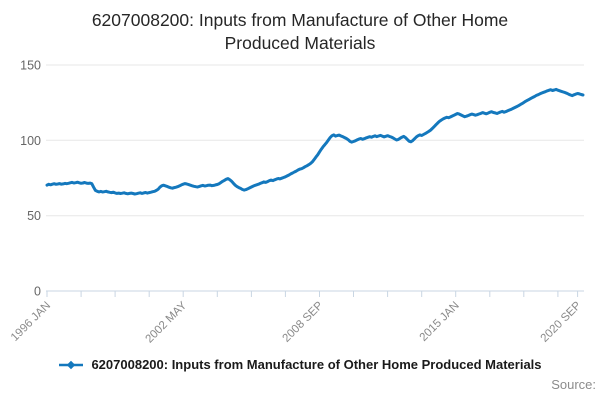  Describe the element at coordinates (37, 292) in the screenshot. I see `y-tick-label: 0` at that location.